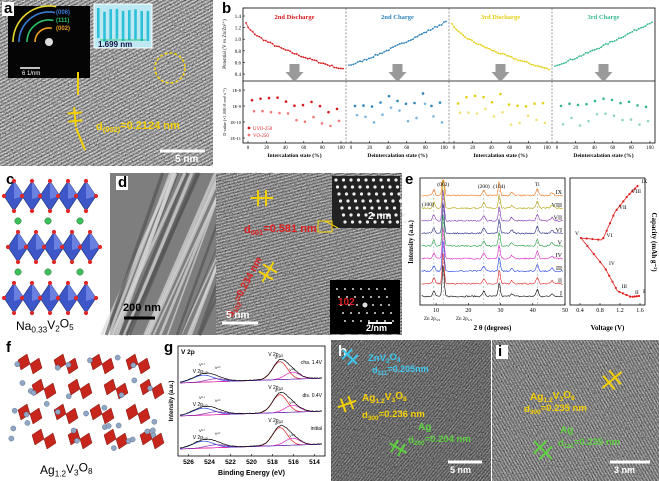 This screenshot has height=481, width=659. I want to click on peak-label: V 2p3/2, so click(275, 388).